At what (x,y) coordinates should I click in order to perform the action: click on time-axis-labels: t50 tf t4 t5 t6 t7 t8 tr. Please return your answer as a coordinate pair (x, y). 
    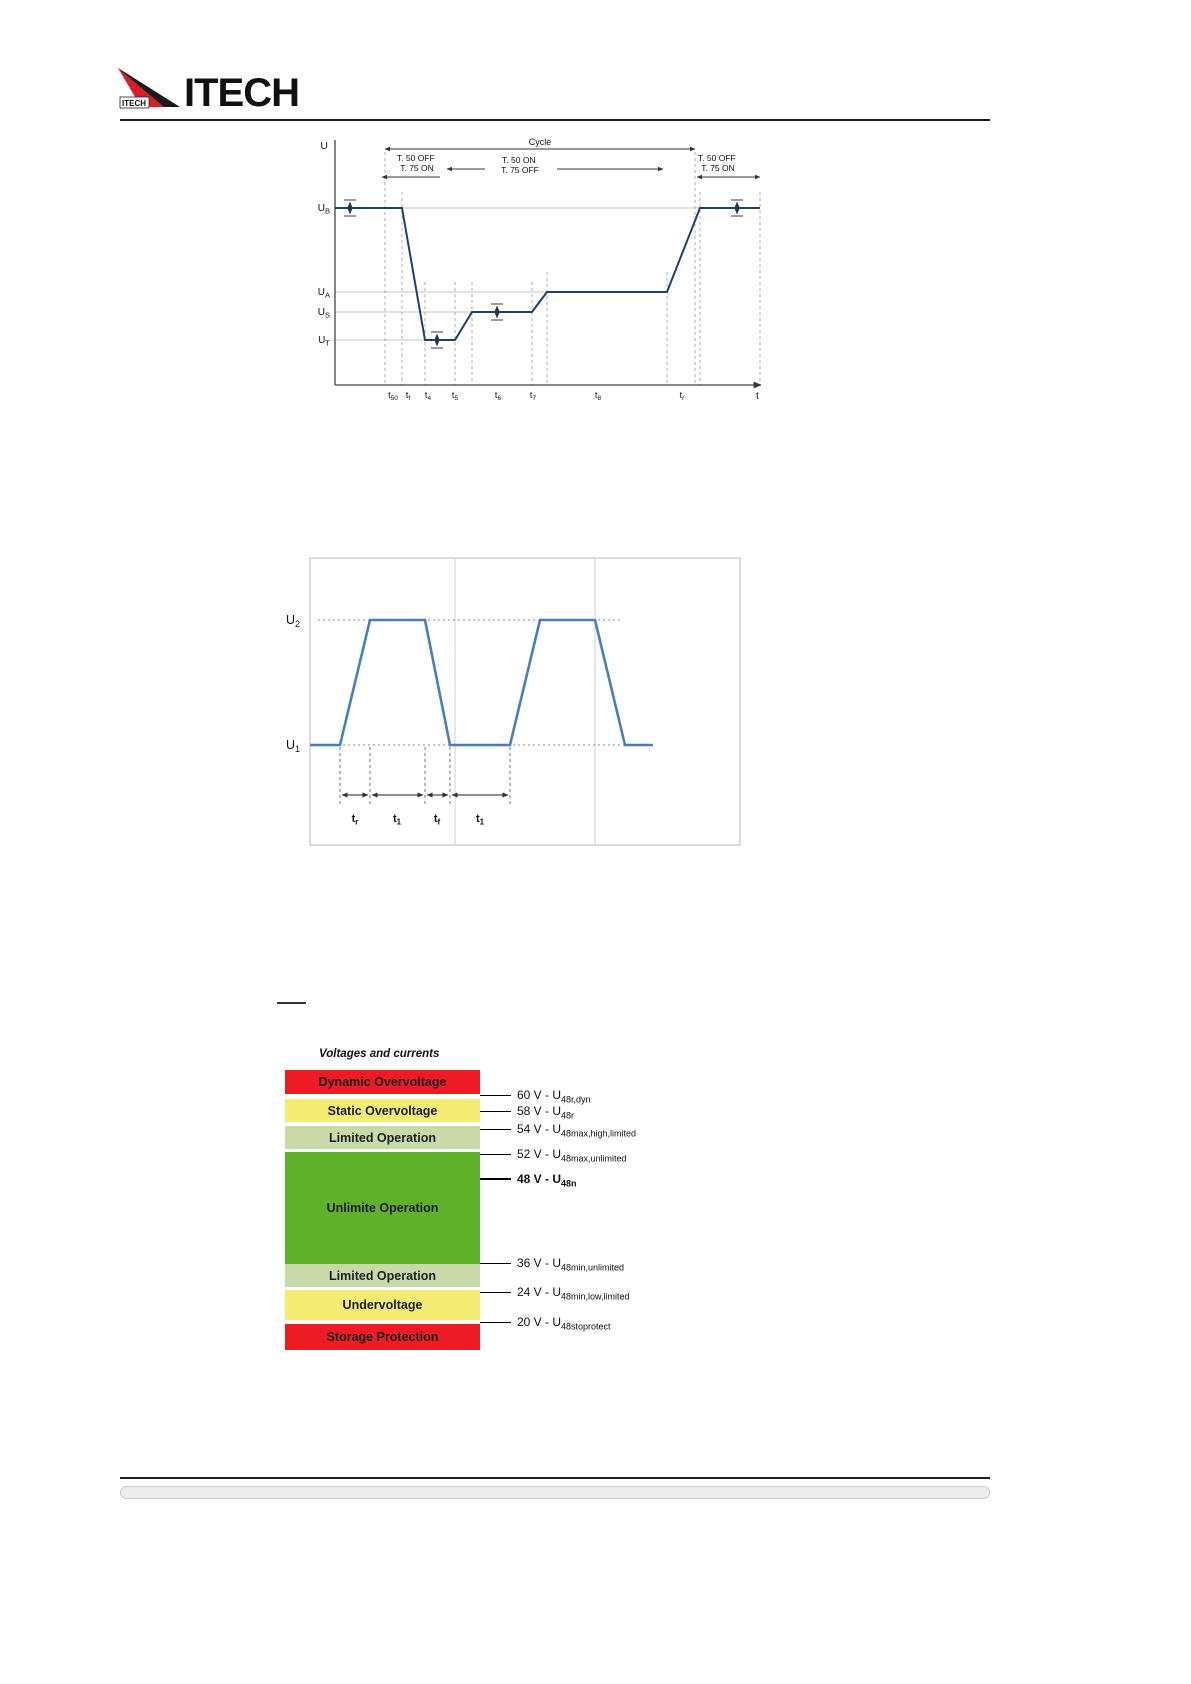
    Looking at the image, I should click on (536, 396).